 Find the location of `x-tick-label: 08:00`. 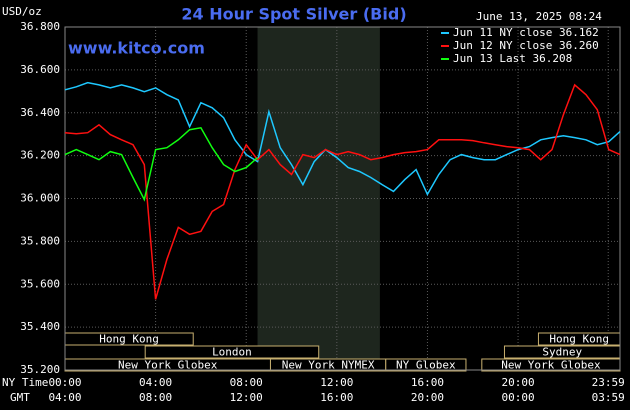

x-tick-label: 08:00 is located at coordinates (246, 382).